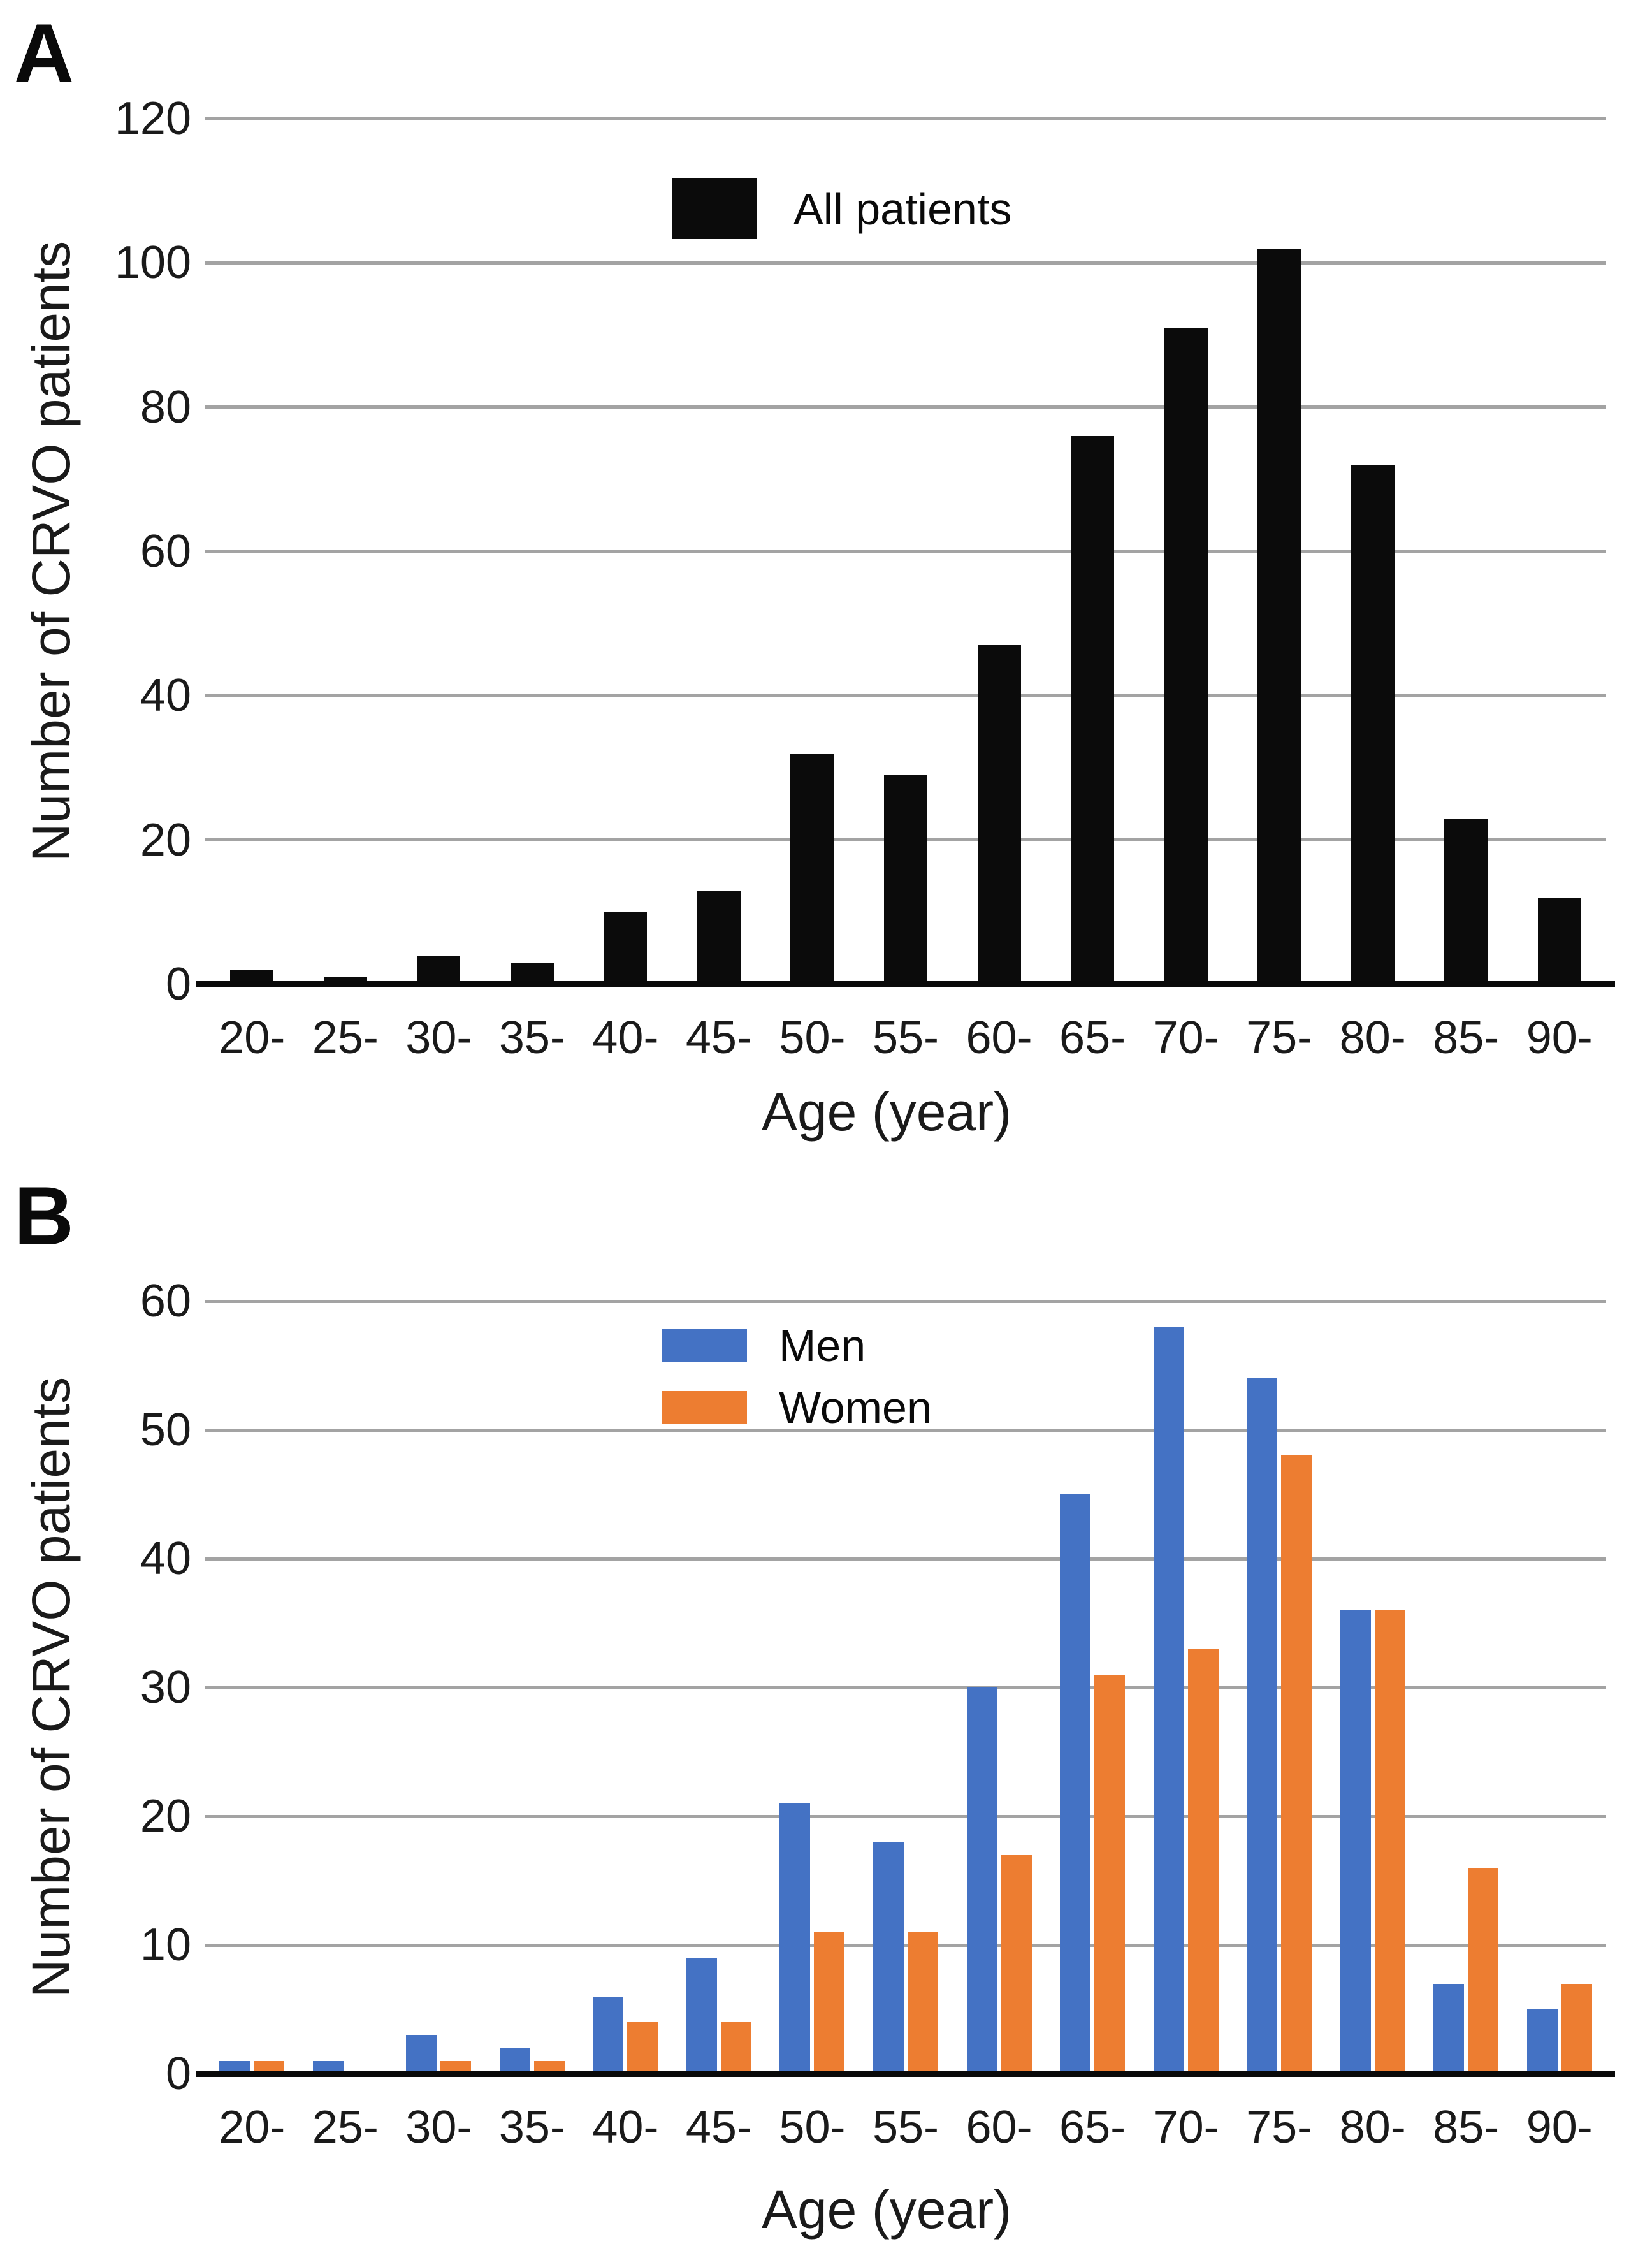 The width and height of the screenshot is (1652, 2251). I want to click on bar-men-90-, so click(1542, 2042).